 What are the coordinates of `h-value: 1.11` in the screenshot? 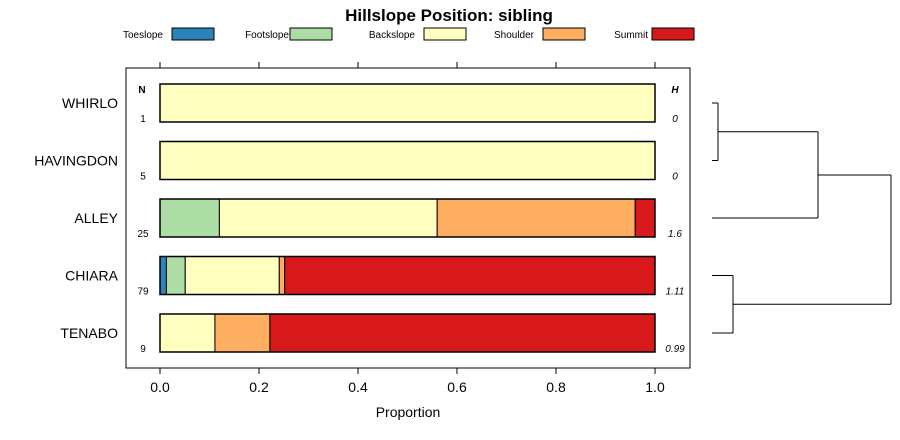 It's located at (675, 292).